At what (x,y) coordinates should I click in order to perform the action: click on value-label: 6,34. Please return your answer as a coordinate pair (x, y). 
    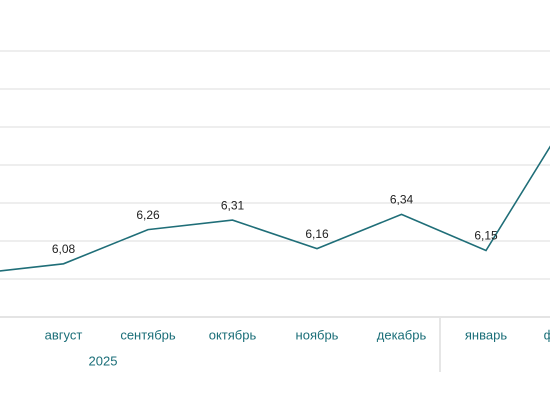
    Looking at the image, I should click on (402, 200).